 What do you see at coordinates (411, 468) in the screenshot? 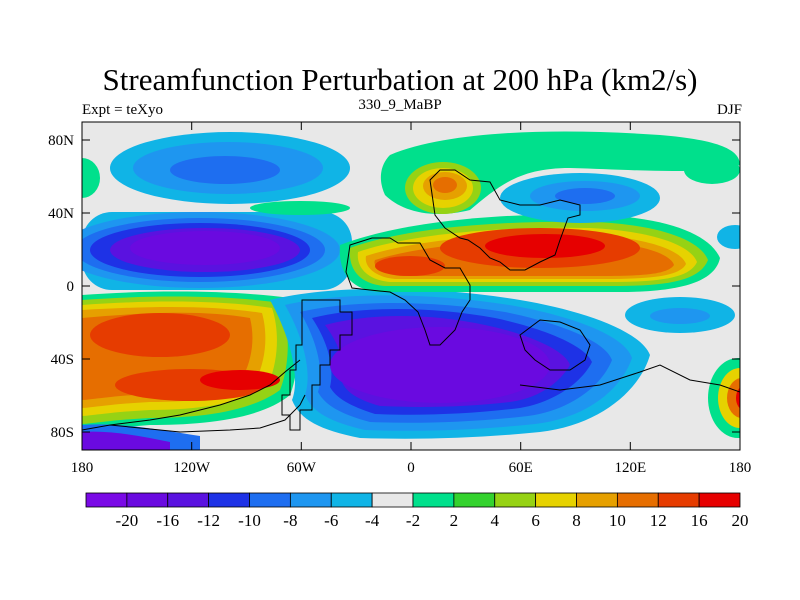
I see `lon-label-0: 0` at bounding box center [411, 468].